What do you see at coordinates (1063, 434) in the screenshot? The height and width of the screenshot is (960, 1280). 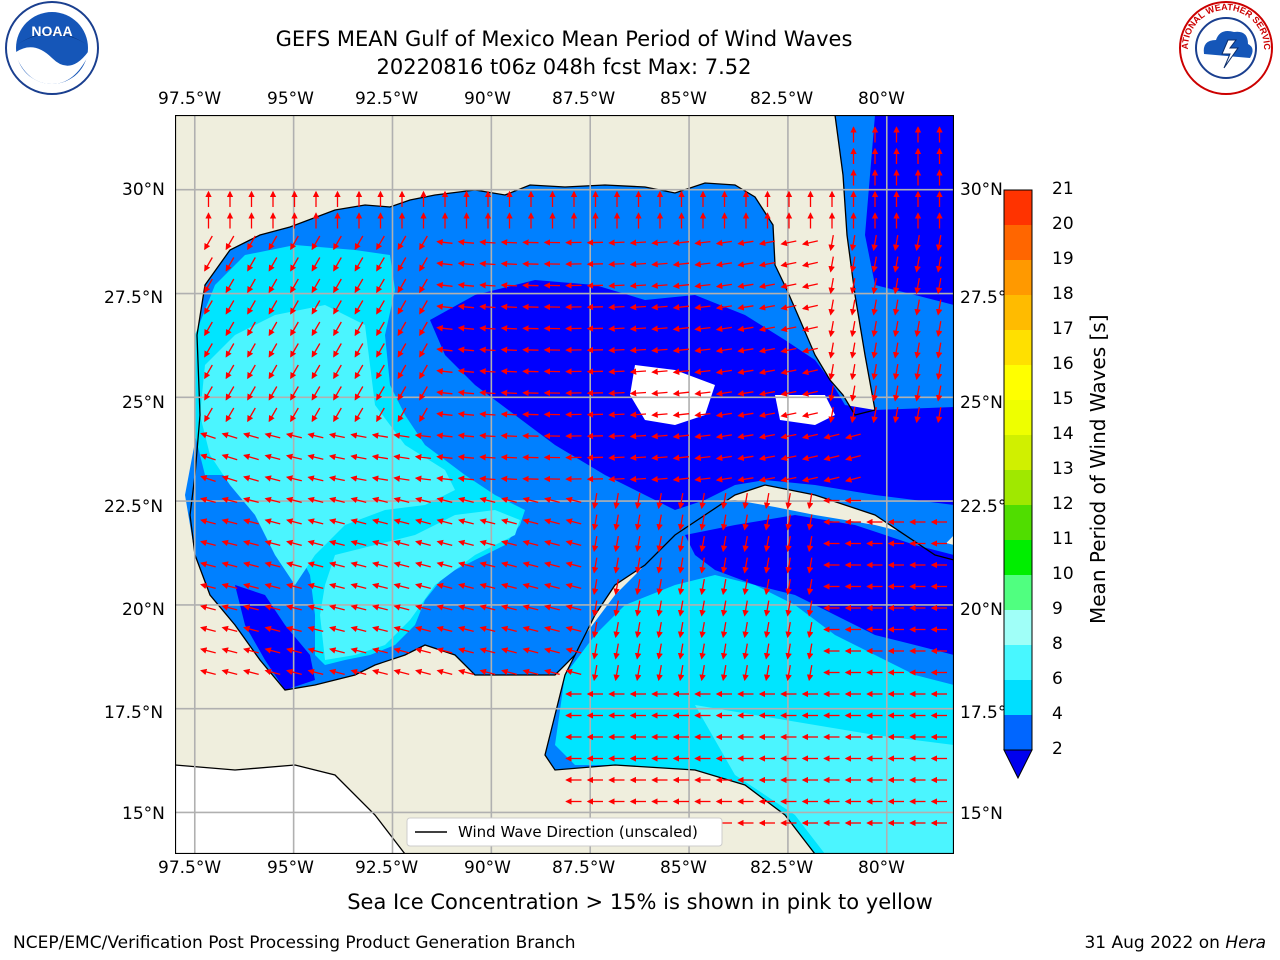 I see `colorbar-tick-label: 14` at bounding box center [1063, 434].